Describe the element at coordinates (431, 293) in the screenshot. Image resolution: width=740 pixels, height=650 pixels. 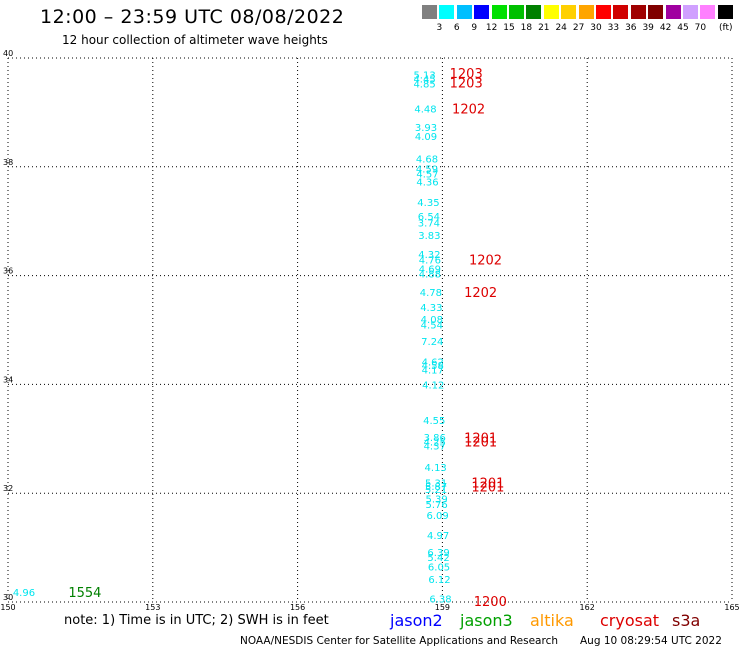
I see `swh-value-label: 4.78` at that location.